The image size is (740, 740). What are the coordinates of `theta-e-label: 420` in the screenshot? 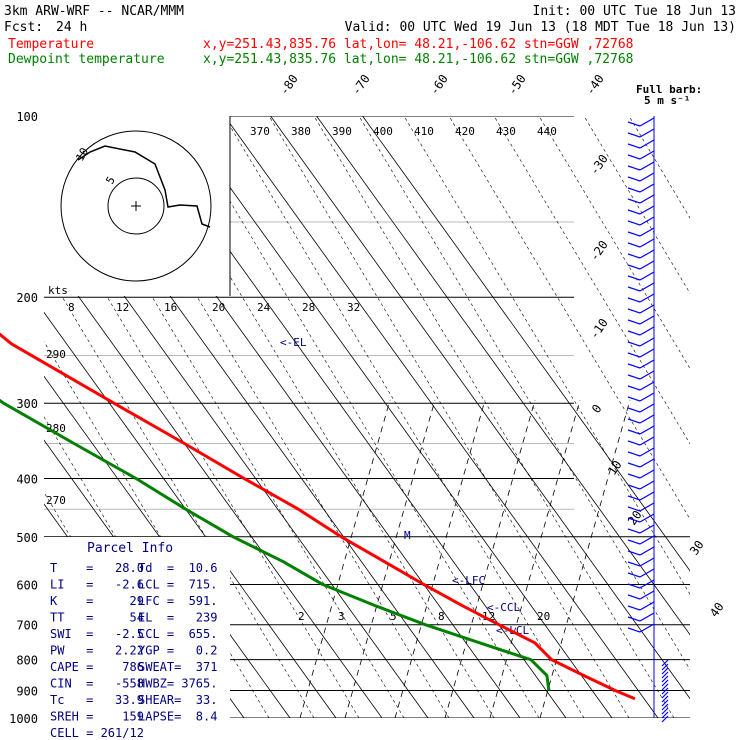 It's located at (465, 131).